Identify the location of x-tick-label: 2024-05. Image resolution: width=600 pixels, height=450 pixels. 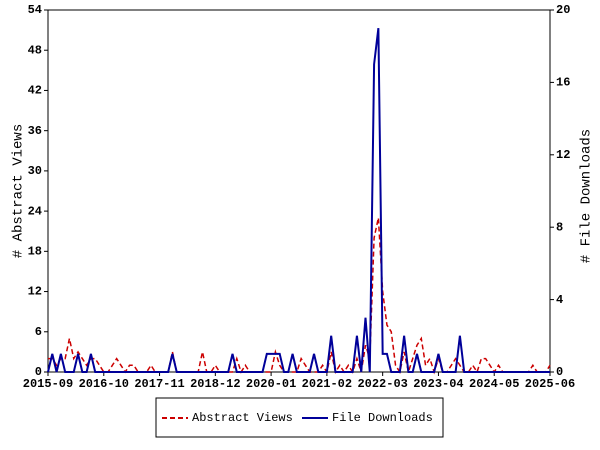
(494, 384).